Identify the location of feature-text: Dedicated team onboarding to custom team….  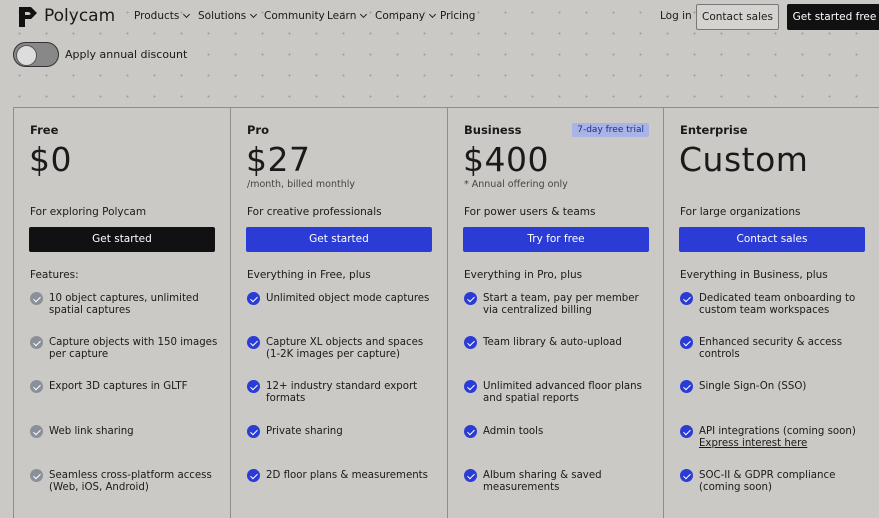
(777, 304).